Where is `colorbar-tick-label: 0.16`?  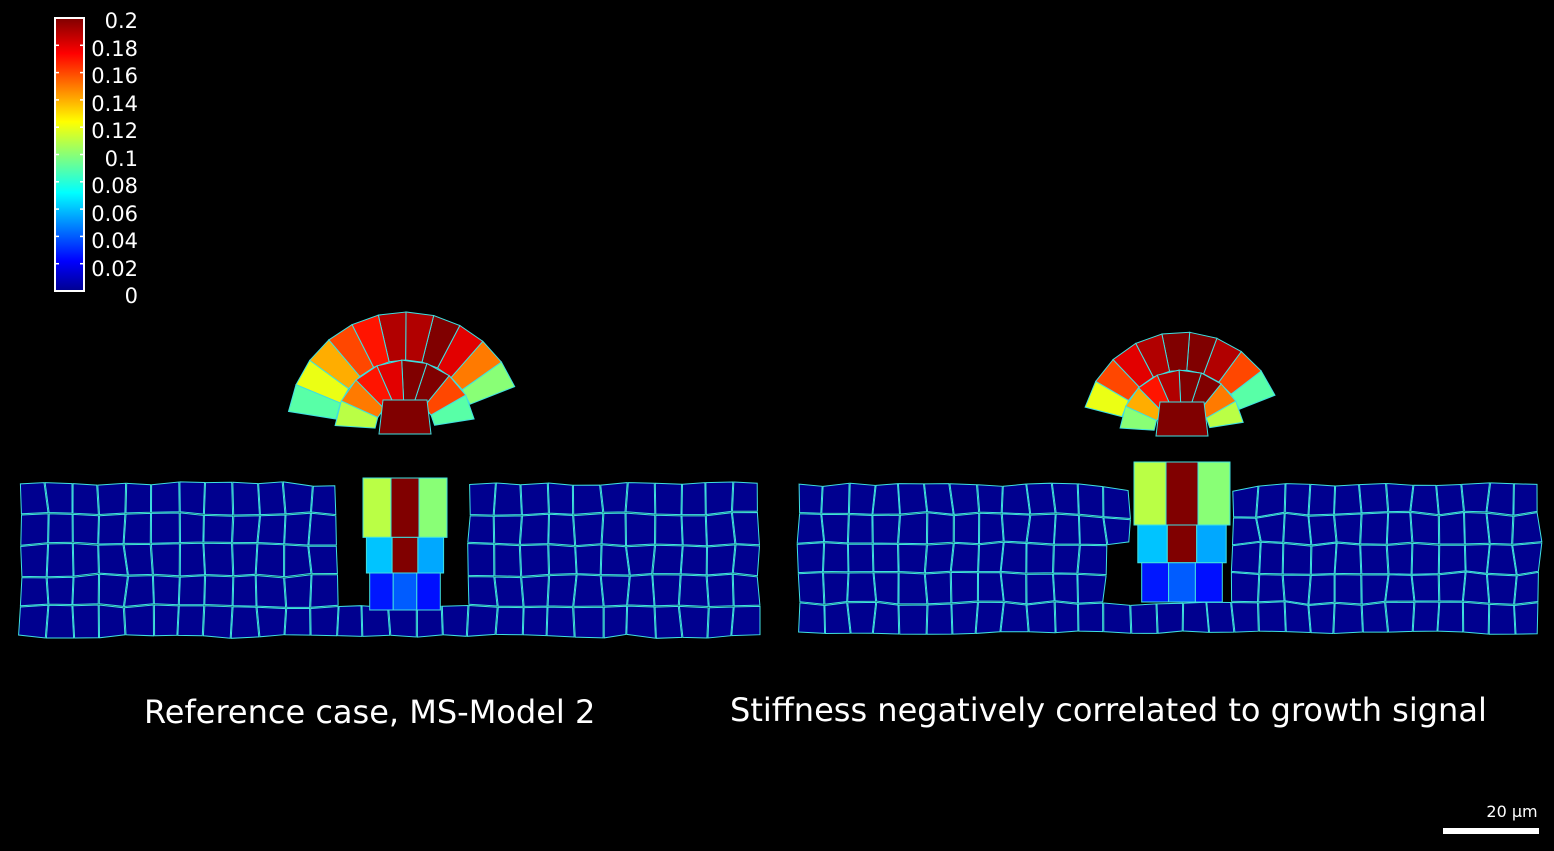 colorbar-tick-label: 0.16 is located at coordinates (114, 76).